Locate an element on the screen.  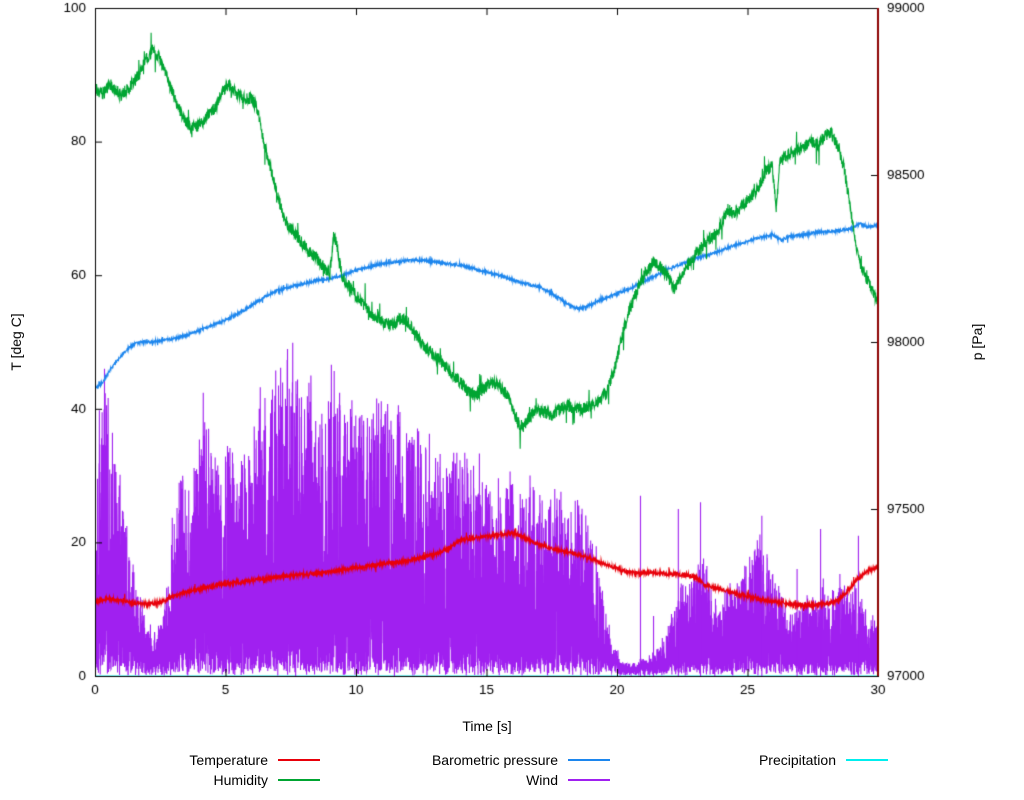
legend-label: Temperature is located at coordinates (228, 760).